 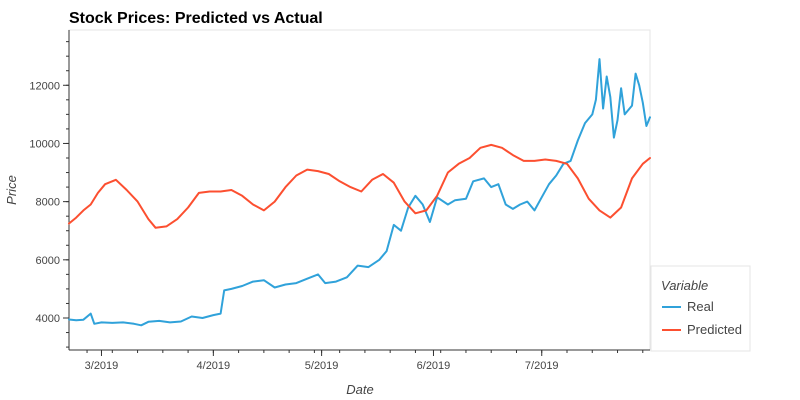 I want to click on y-tick-label: 10000, so click(x=44, y=144).